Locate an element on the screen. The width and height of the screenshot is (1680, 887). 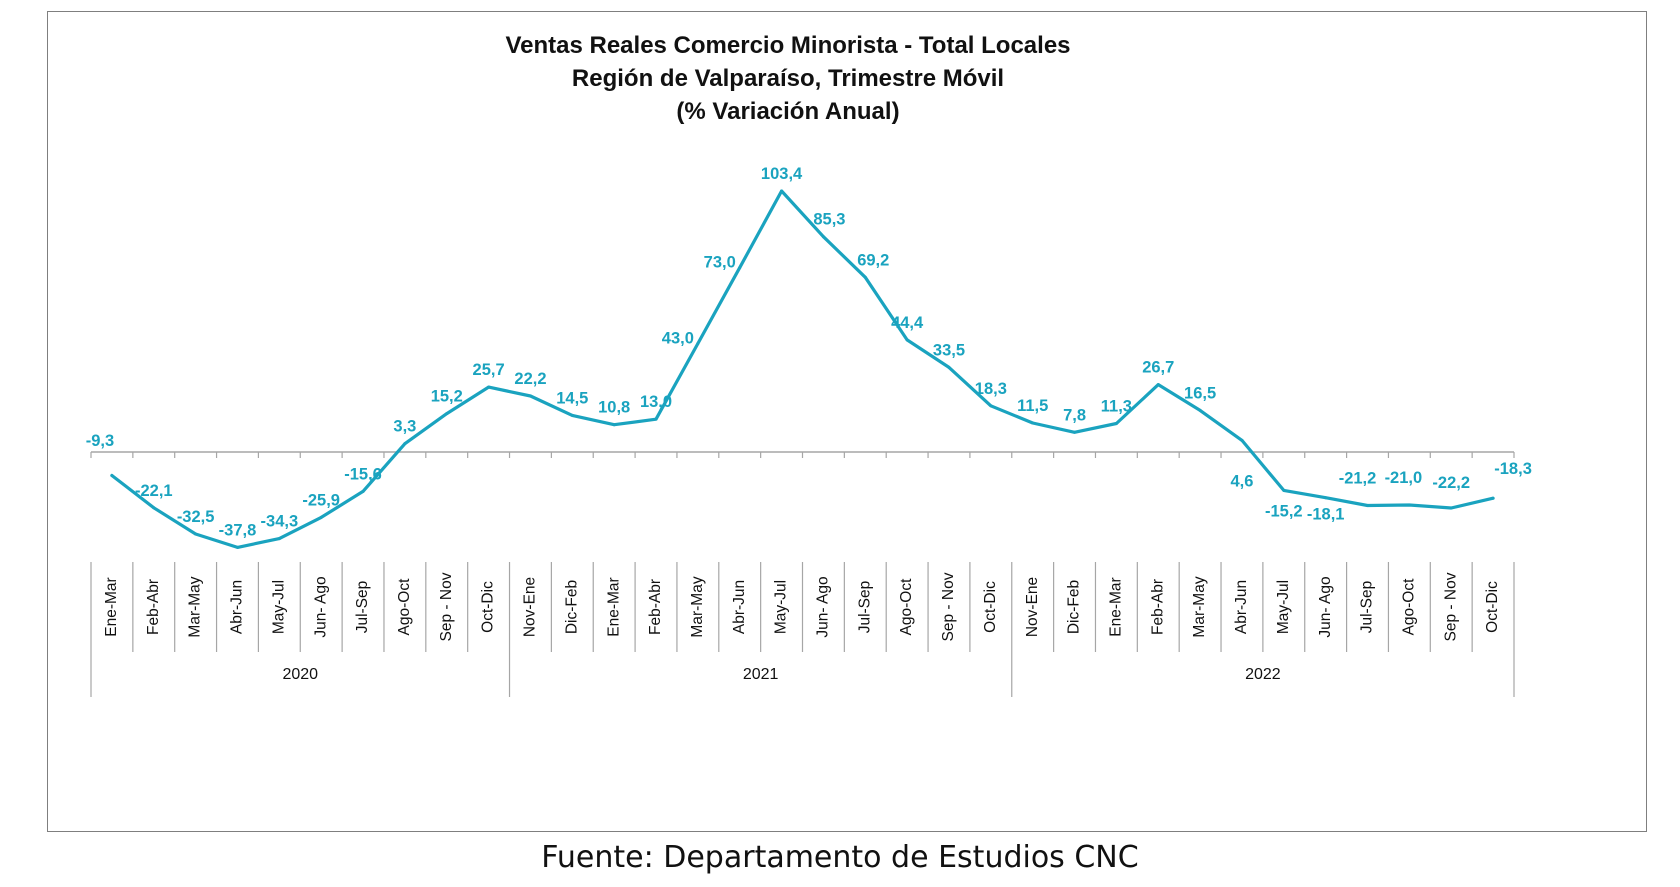
data-label: -15,2 is located at coordinates (1284, 511).